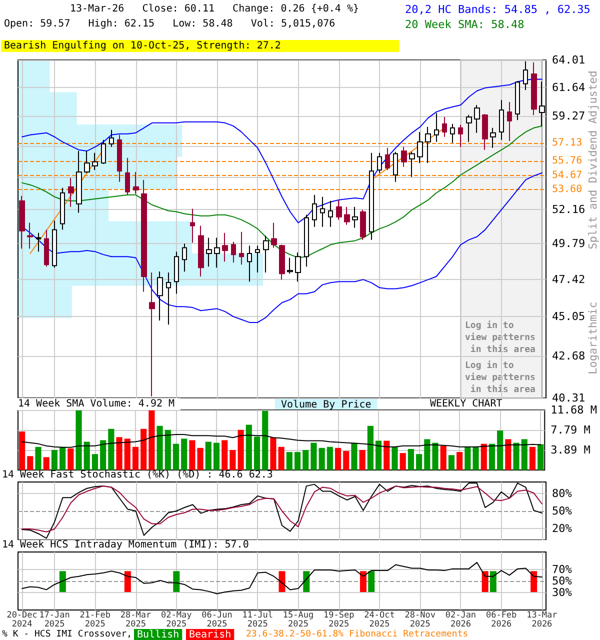 Image resolution: width=600 pixels, height=640 pixels. Describe the element at coordinates (574, 410) in the screenshot. I see `y-tick-label: 11.68 M` at that location.